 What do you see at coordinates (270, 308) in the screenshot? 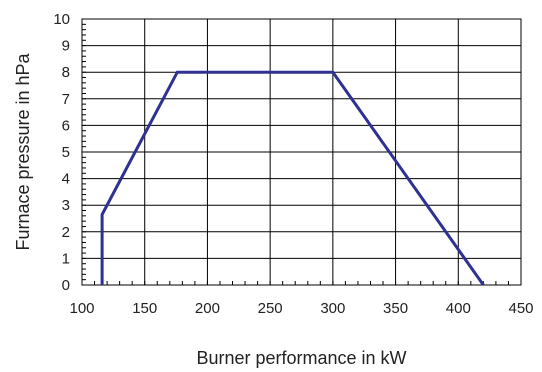
I see `x-tick-label: 250` at bounding box center [270, 308].